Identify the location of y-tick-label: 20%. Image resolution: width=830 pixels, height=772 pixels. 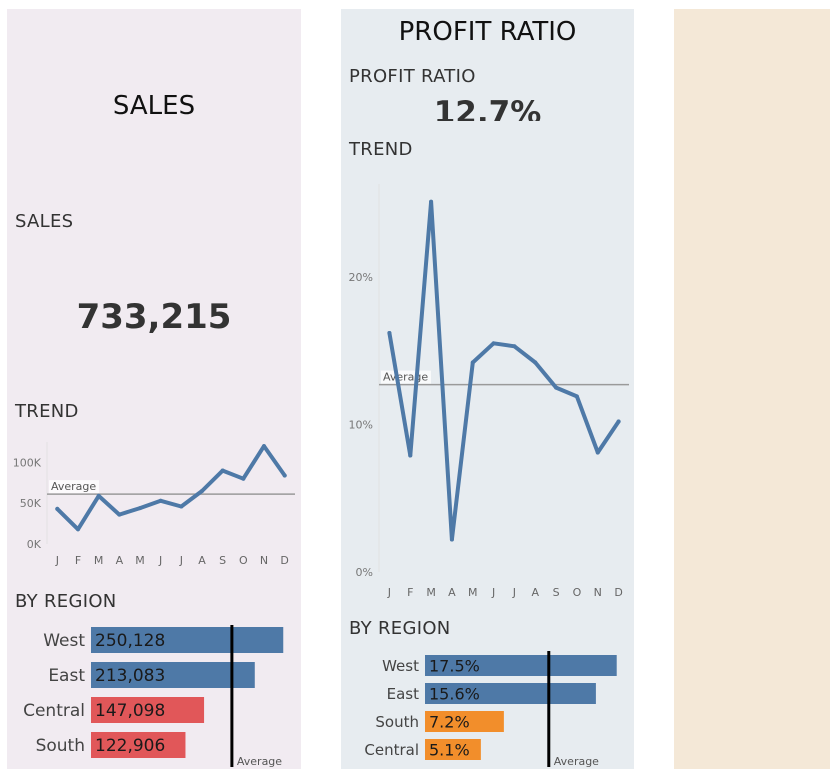
(361, 277).